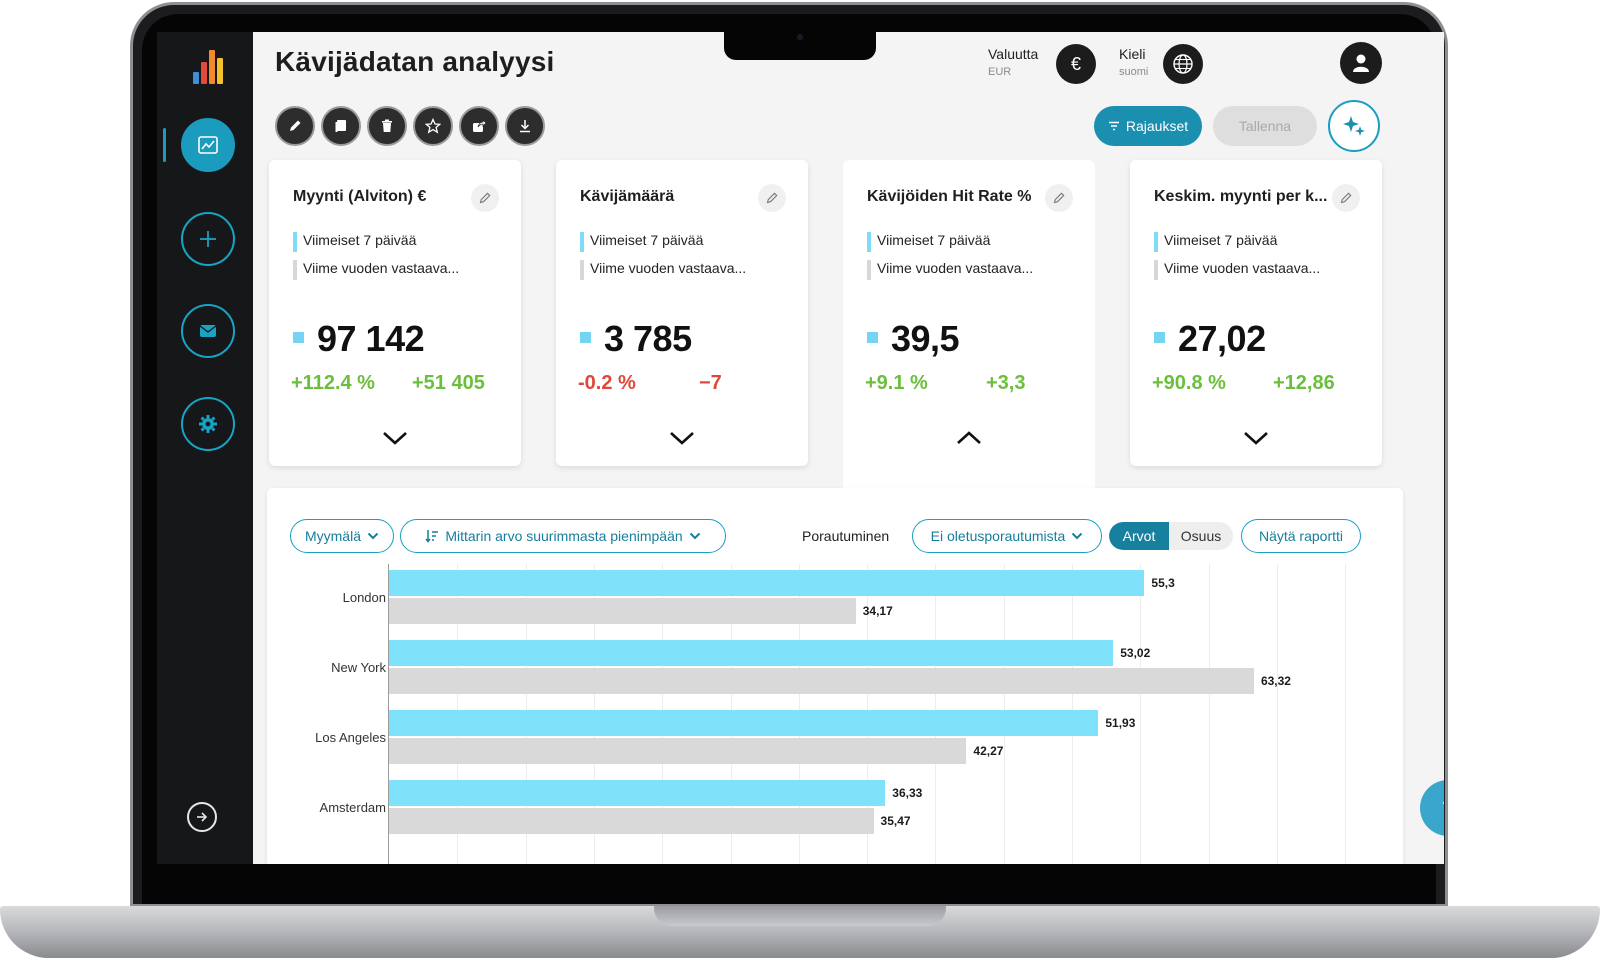  Describe the element at coordinates (877, 611) in the screenshot. I see `bar-value-label: 34,17` at that location.